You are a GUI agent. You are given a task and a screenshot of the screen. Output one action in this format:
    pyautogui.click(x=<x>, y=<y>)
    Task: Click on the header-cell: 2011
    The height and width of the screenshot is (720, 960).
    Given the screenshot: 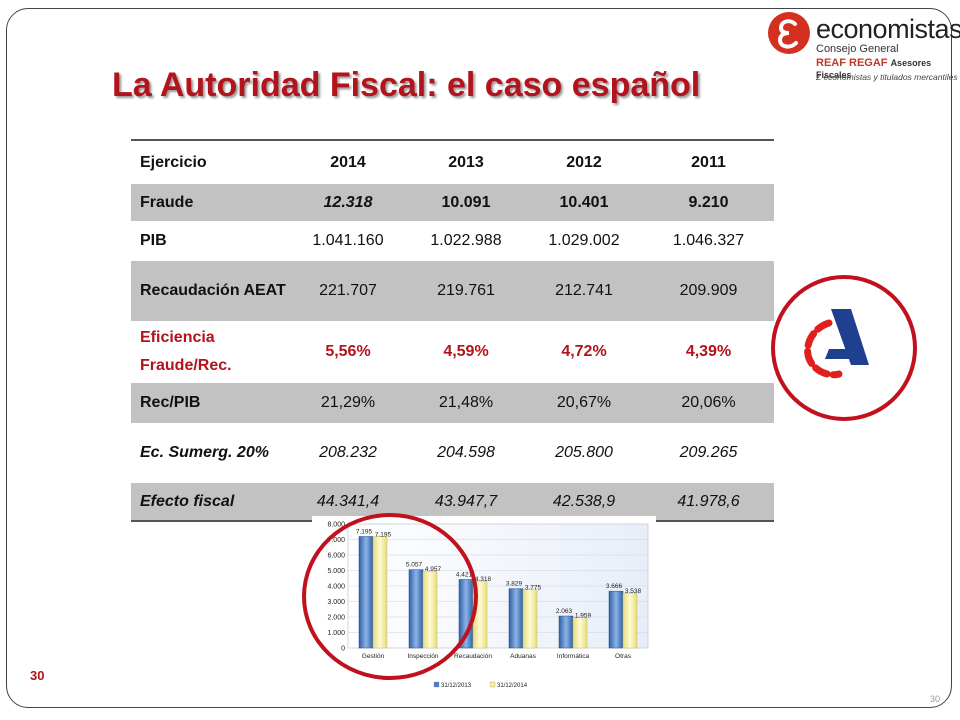 What is the action you would take?
    pyautogui.click(x=708, y=161)
    